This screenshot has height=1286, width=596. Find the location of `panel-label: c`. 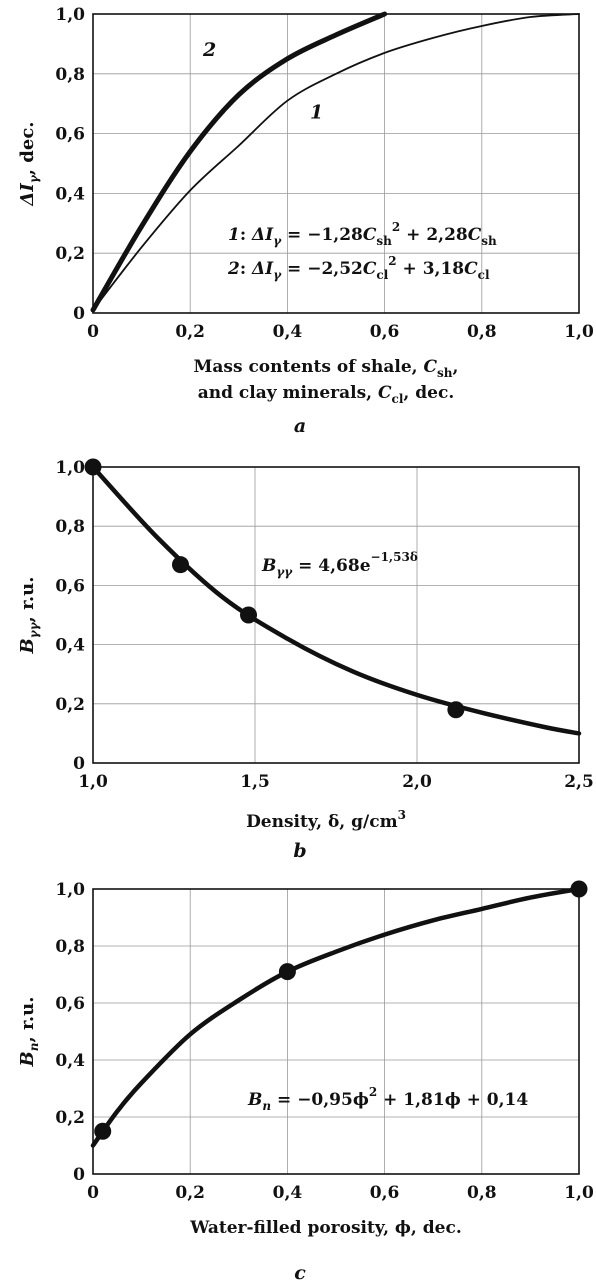

panel-label: c is located at coordinates (300, 1273).